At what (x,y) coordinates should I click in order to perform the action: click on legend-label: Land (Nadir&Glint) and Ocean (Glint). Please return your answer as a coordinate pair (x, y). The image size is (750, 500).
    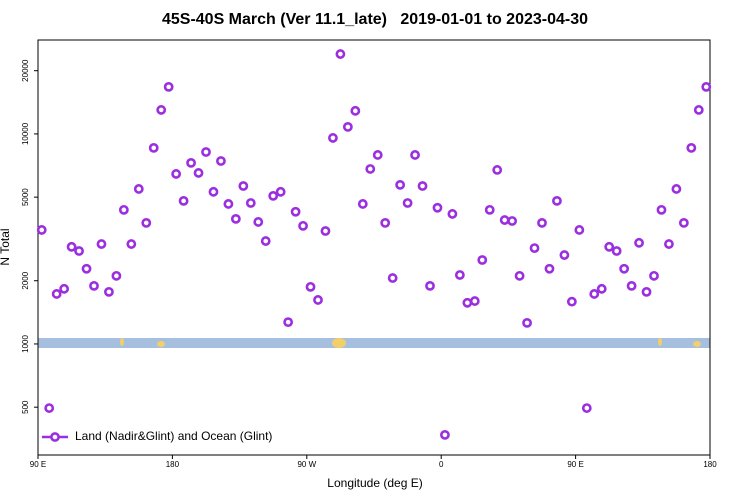
    Looking at the image, I should click on (173, 436).